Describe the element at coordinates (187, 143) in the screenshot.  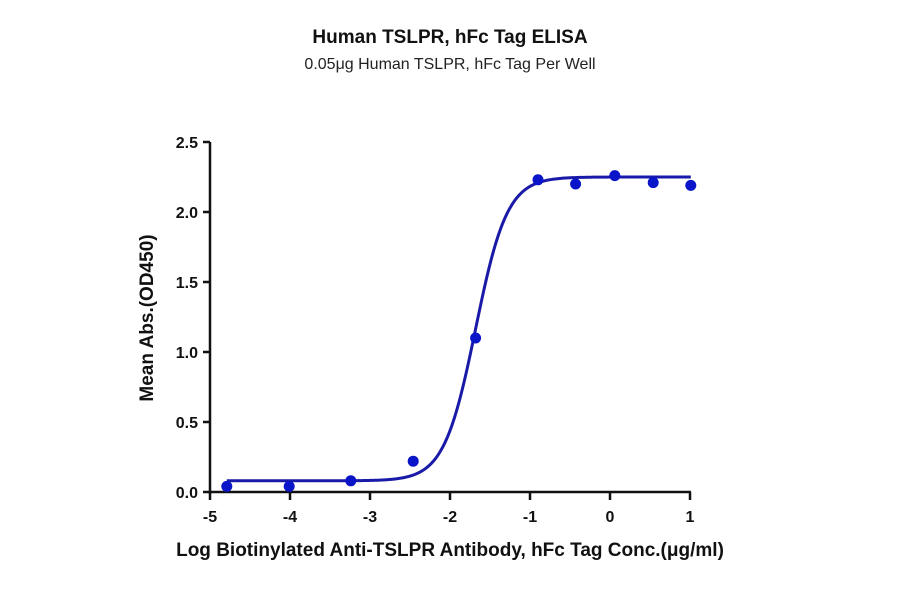
I see `y-tick-label: 2.5` at that location.